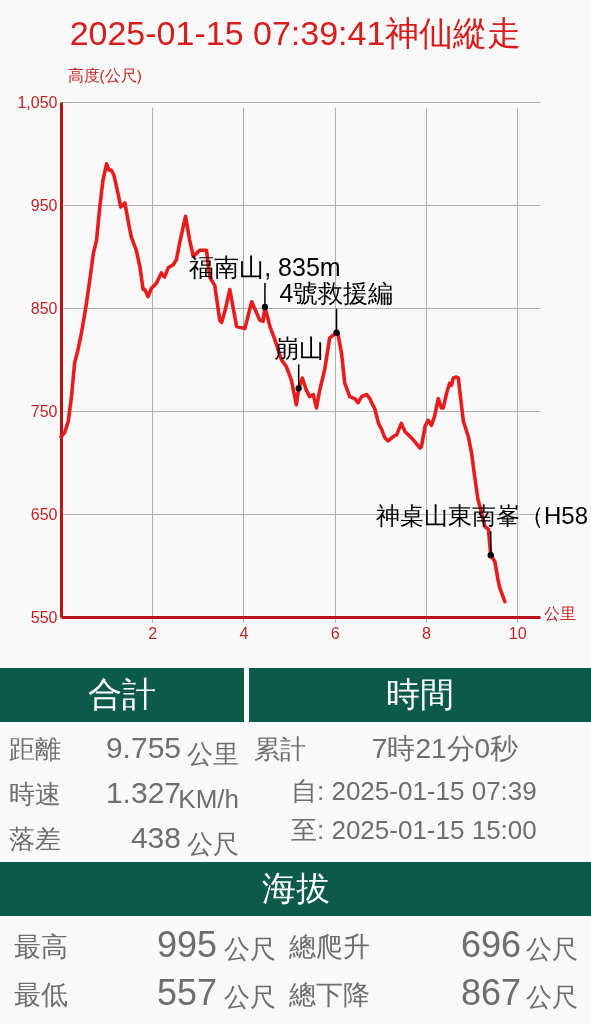 The height and width of the screenshot is (1024, 591). What do you see at coordinates (122, 694) in the screenshot?
I see `text: 合計` at bounding box center [122, 694].